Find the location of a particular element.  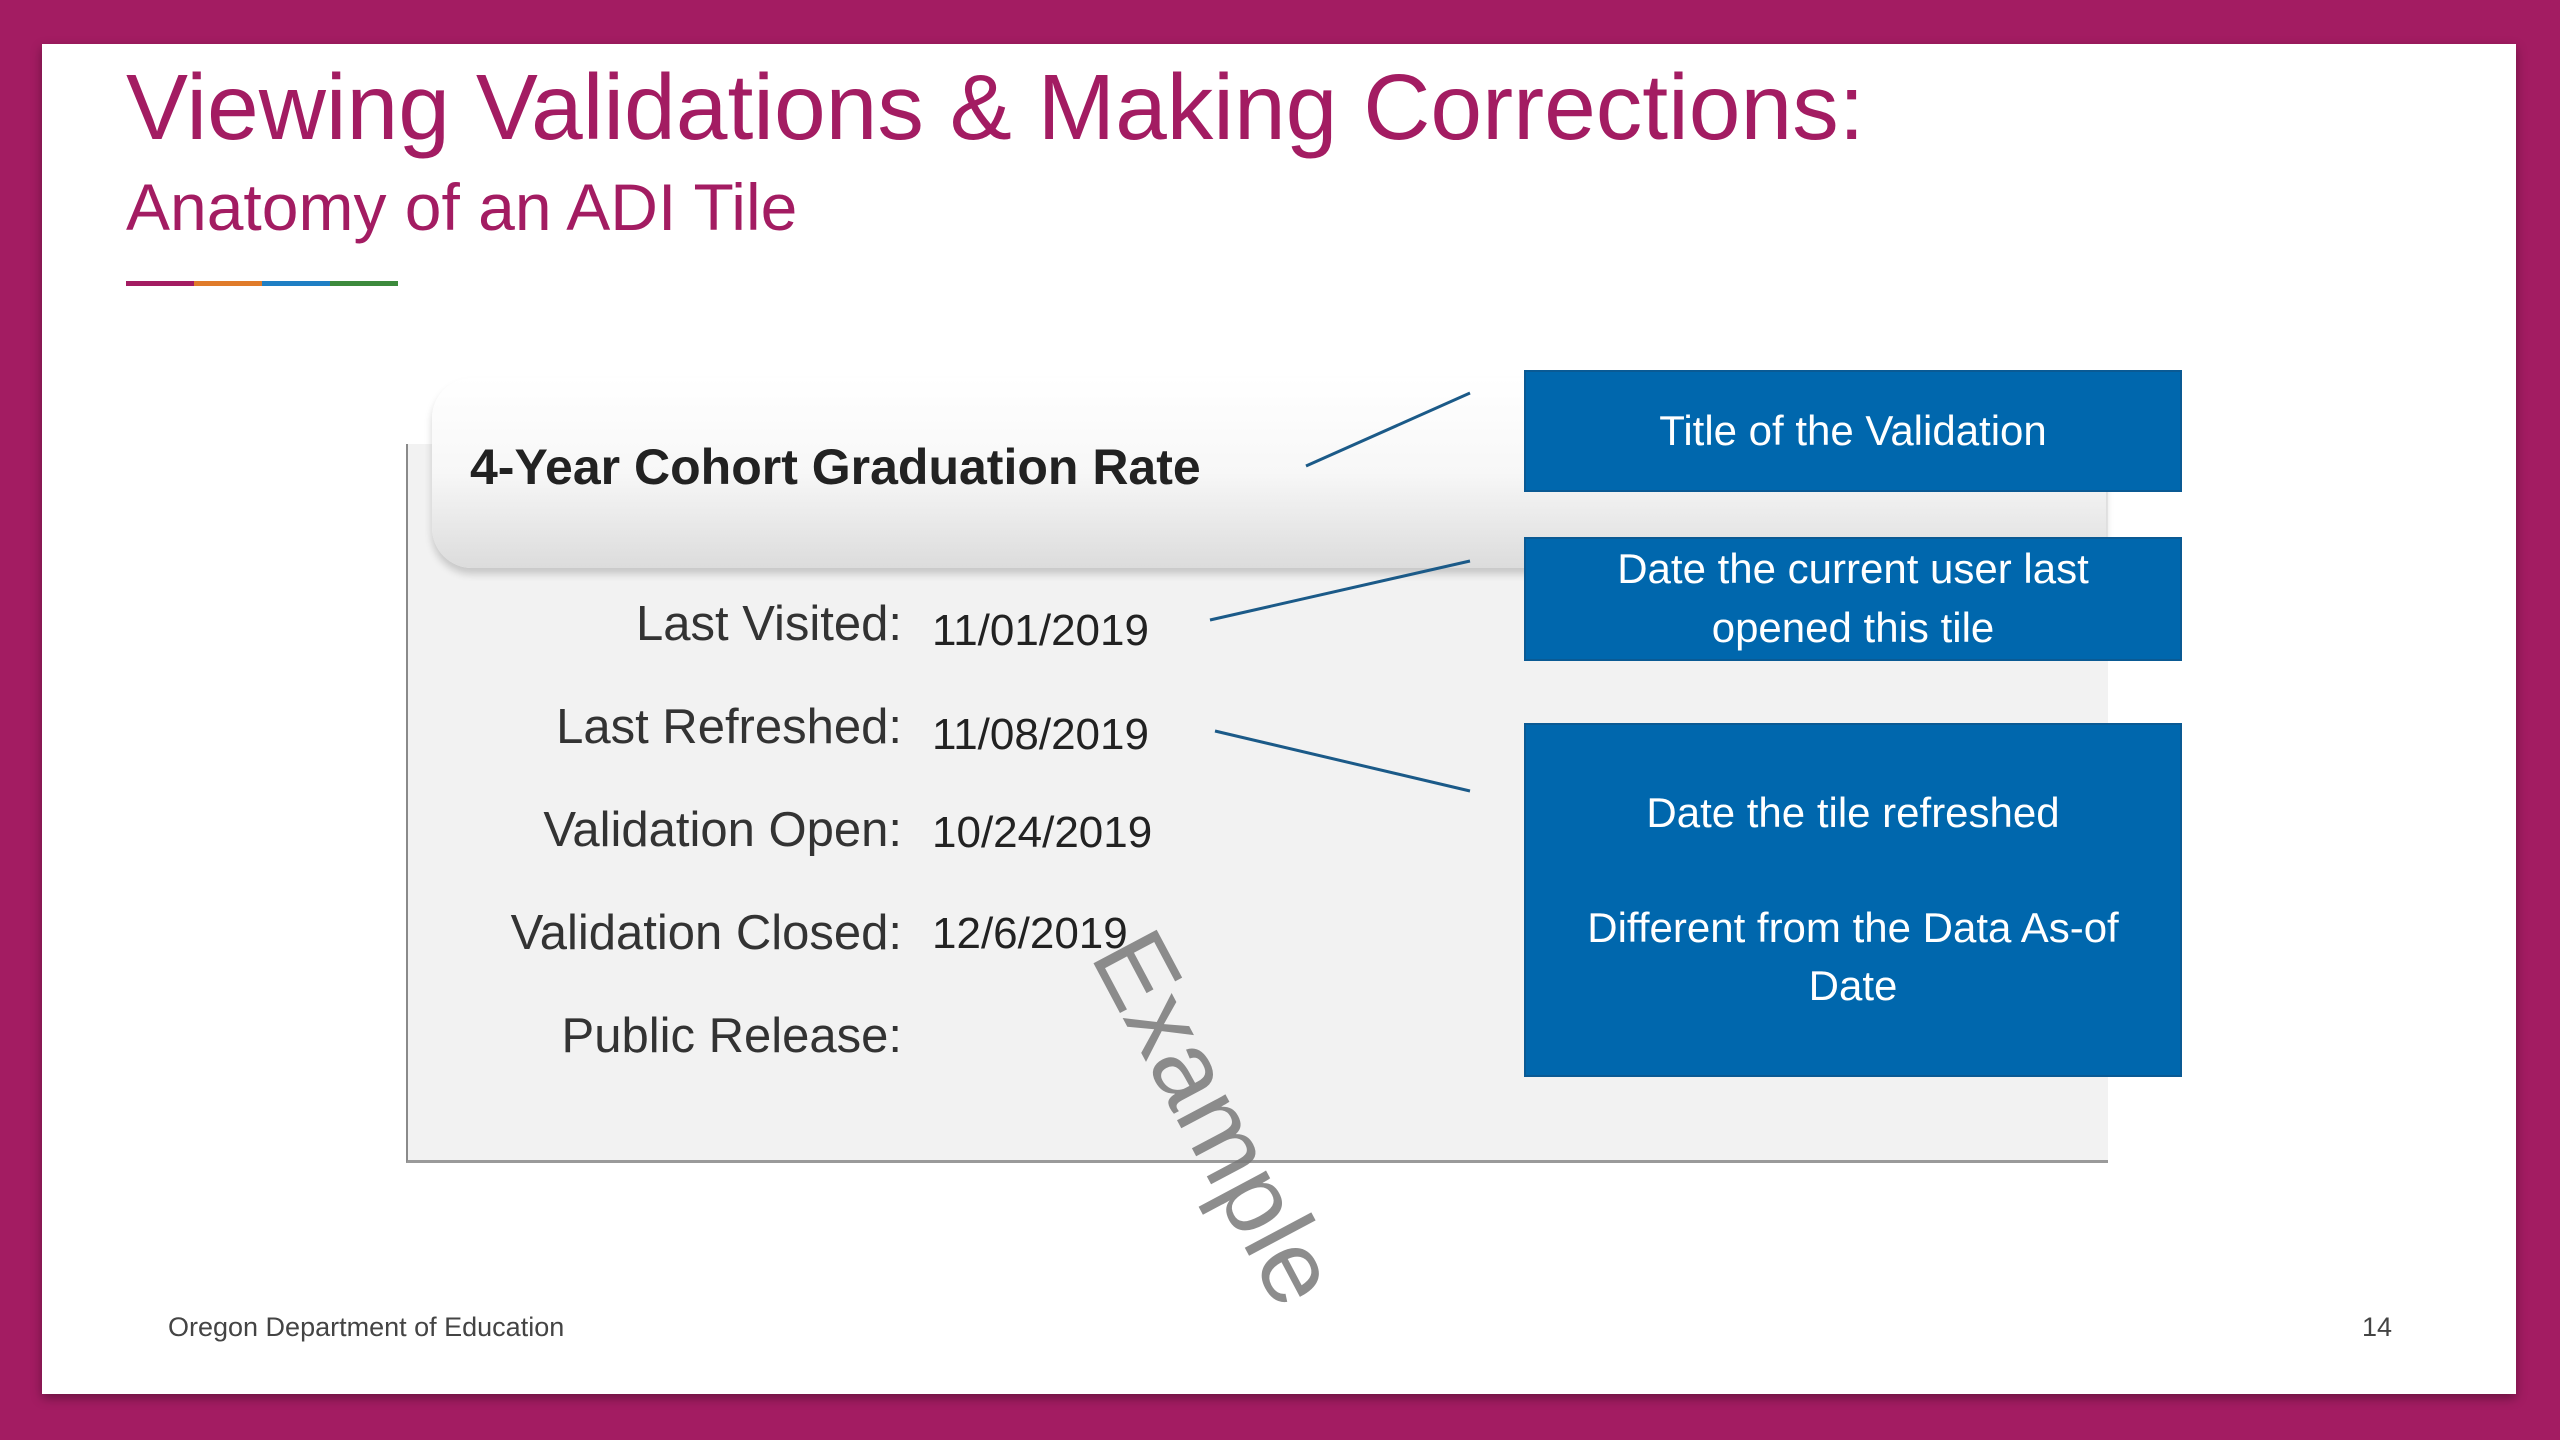

accent-segment-green is located at coordinates (364, 283).